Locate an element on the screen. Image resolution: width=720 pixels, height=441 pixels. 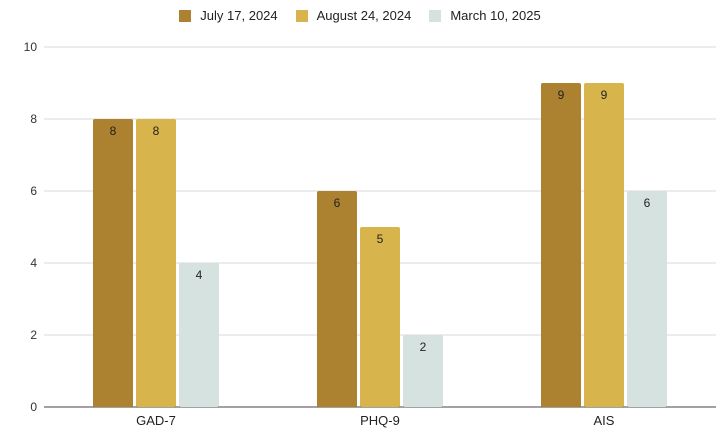
legend-swatch-march-2025 is located at coordinates (435, 15).